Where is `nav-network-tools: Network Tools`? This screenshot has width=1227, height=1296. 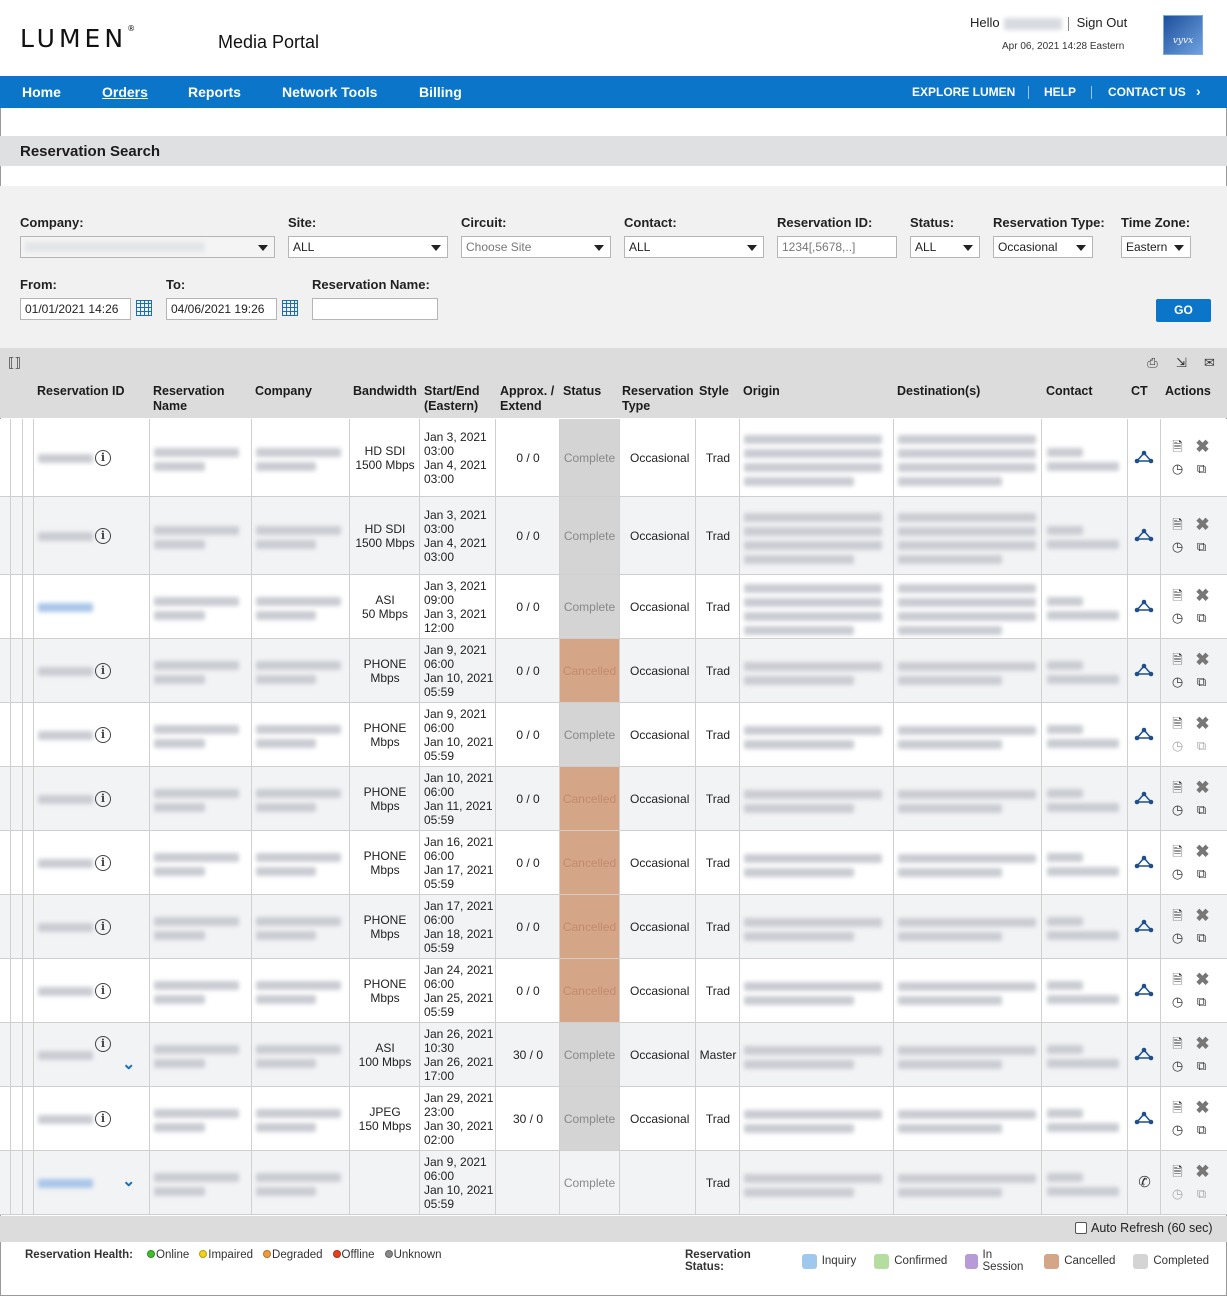 nav-network-tools: Network Tools is located at coordinates (330, 92).